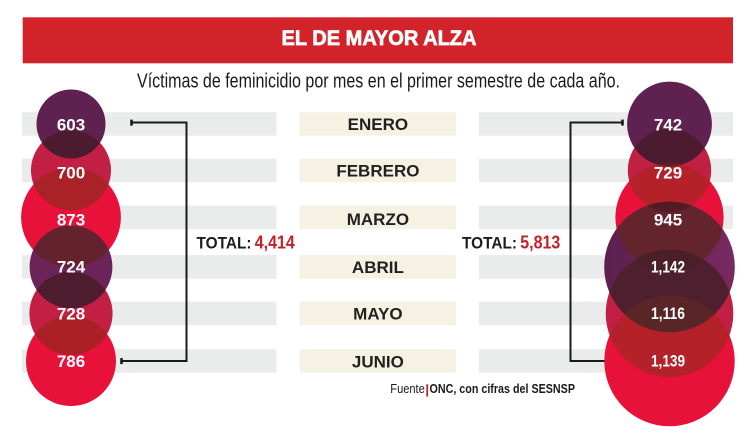 The height and width of the screenshot is (440, 750). Describe the element at coordinates (378, 267) in the screenshot. I see `svg-text: ABRIL` at that location.